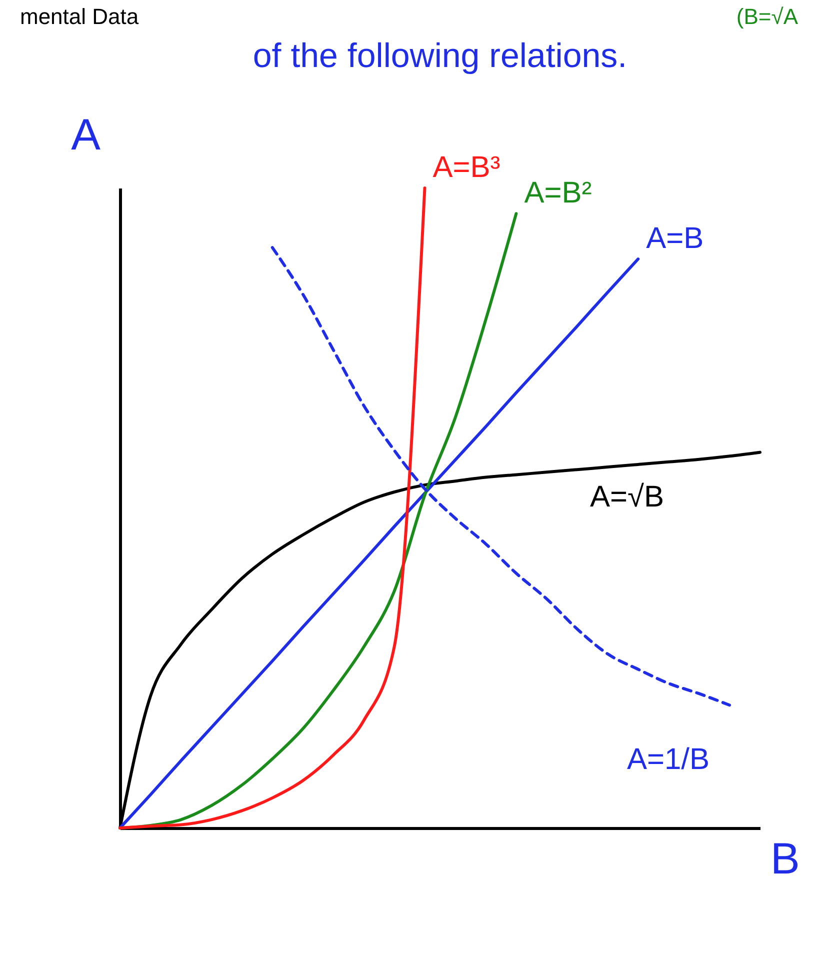 This screenshot has height=970, width=818. What do you see at coordinates (627, 497) in the screenshot?
I see `series-label: A=√B` at bounding box center [627, 497].